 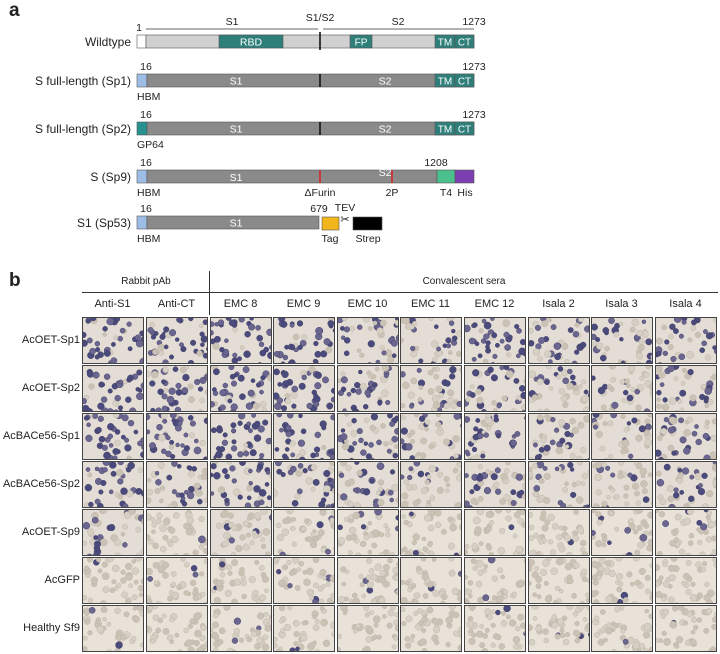 What do you see at coordinates (146, 209) in the screenshot?
I see `start-position-label: 16` at bounding box center [146, 209].